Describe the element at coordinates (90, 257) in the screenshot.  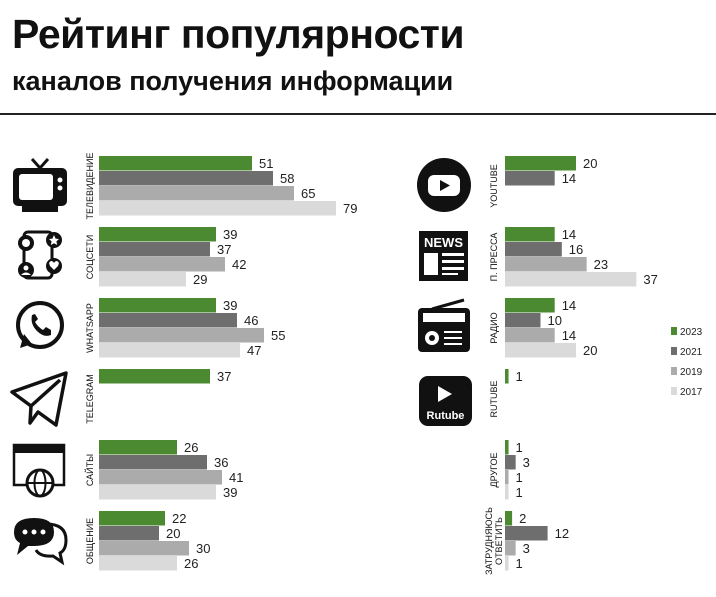
I see `category-label-socials: СОЦСЕТИ` at that location.